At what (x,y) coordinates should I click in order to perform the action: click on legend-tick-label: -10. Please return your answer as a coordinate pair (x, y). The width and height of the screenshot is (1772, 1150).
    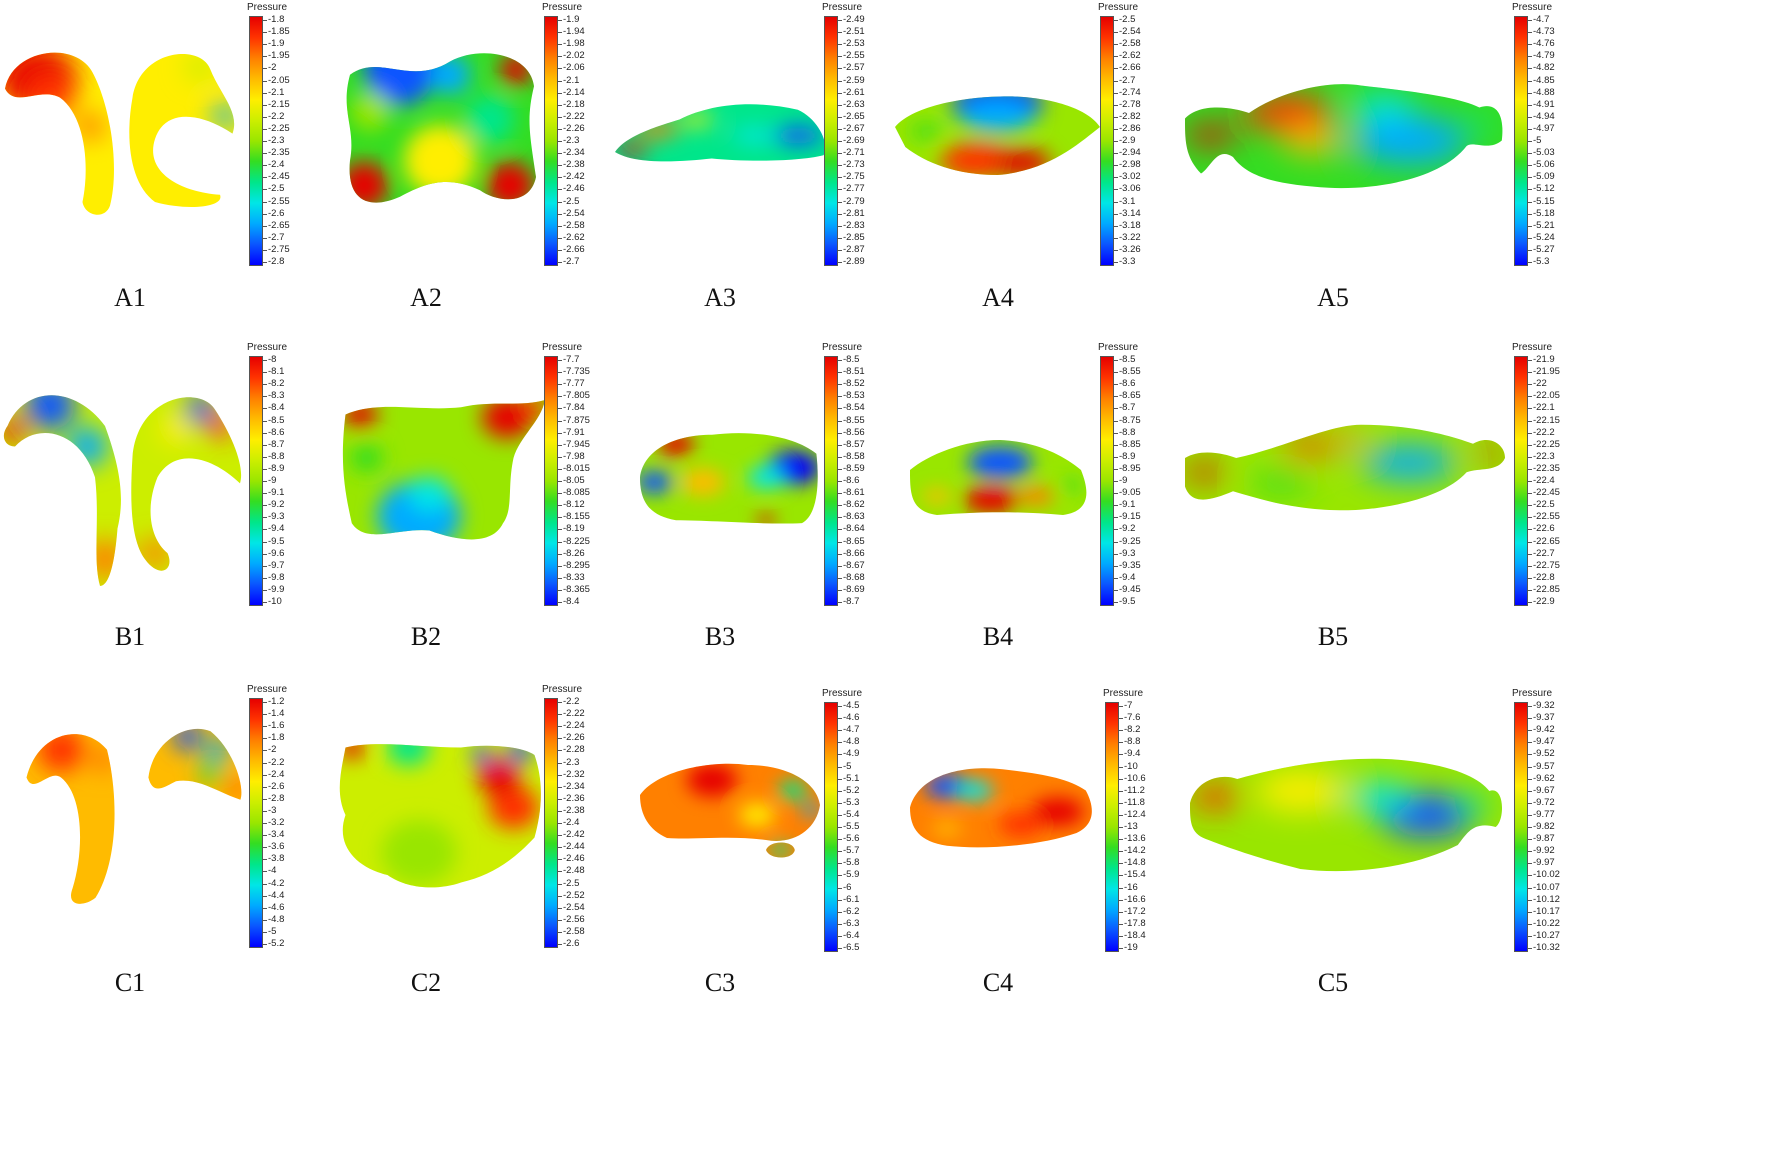
    Looking at the image, I should click on (1131, 766).